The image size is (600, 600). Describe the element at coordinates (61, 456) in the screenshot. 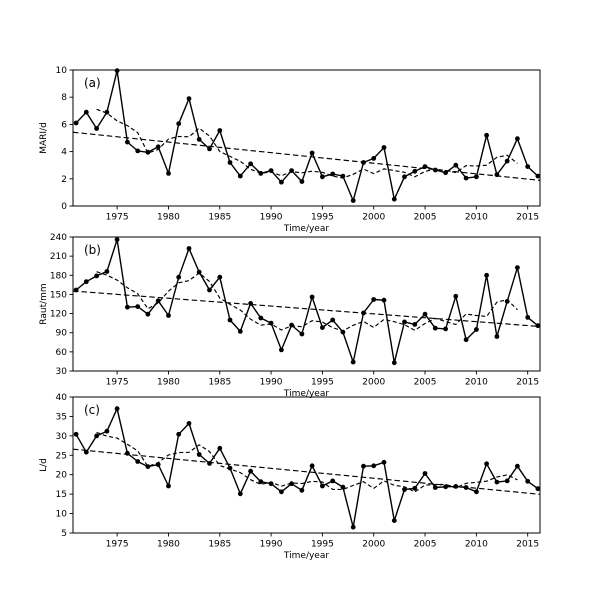

I see `y-tick-label: 25` at that location.